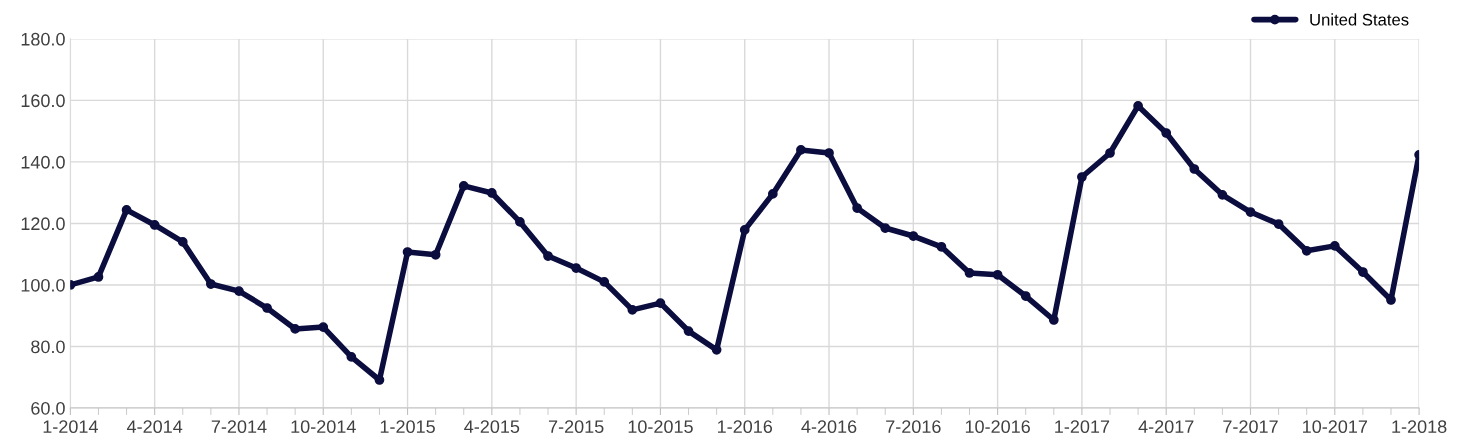 Image resolution: width=1466 pixels, height=442 pixels. Describe the element at coordinates (1335, 427) in the screenshot. I see `x-tick-label: 10-2017` at that location.